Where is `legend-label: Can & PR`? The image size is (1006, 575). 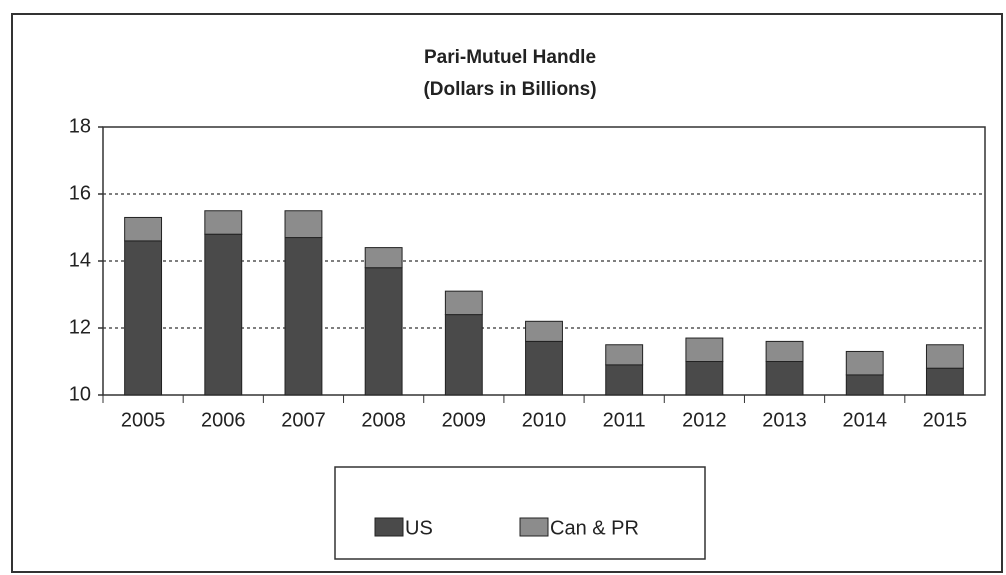
legend-label: Can & PR is located at coordinates (594, 528).